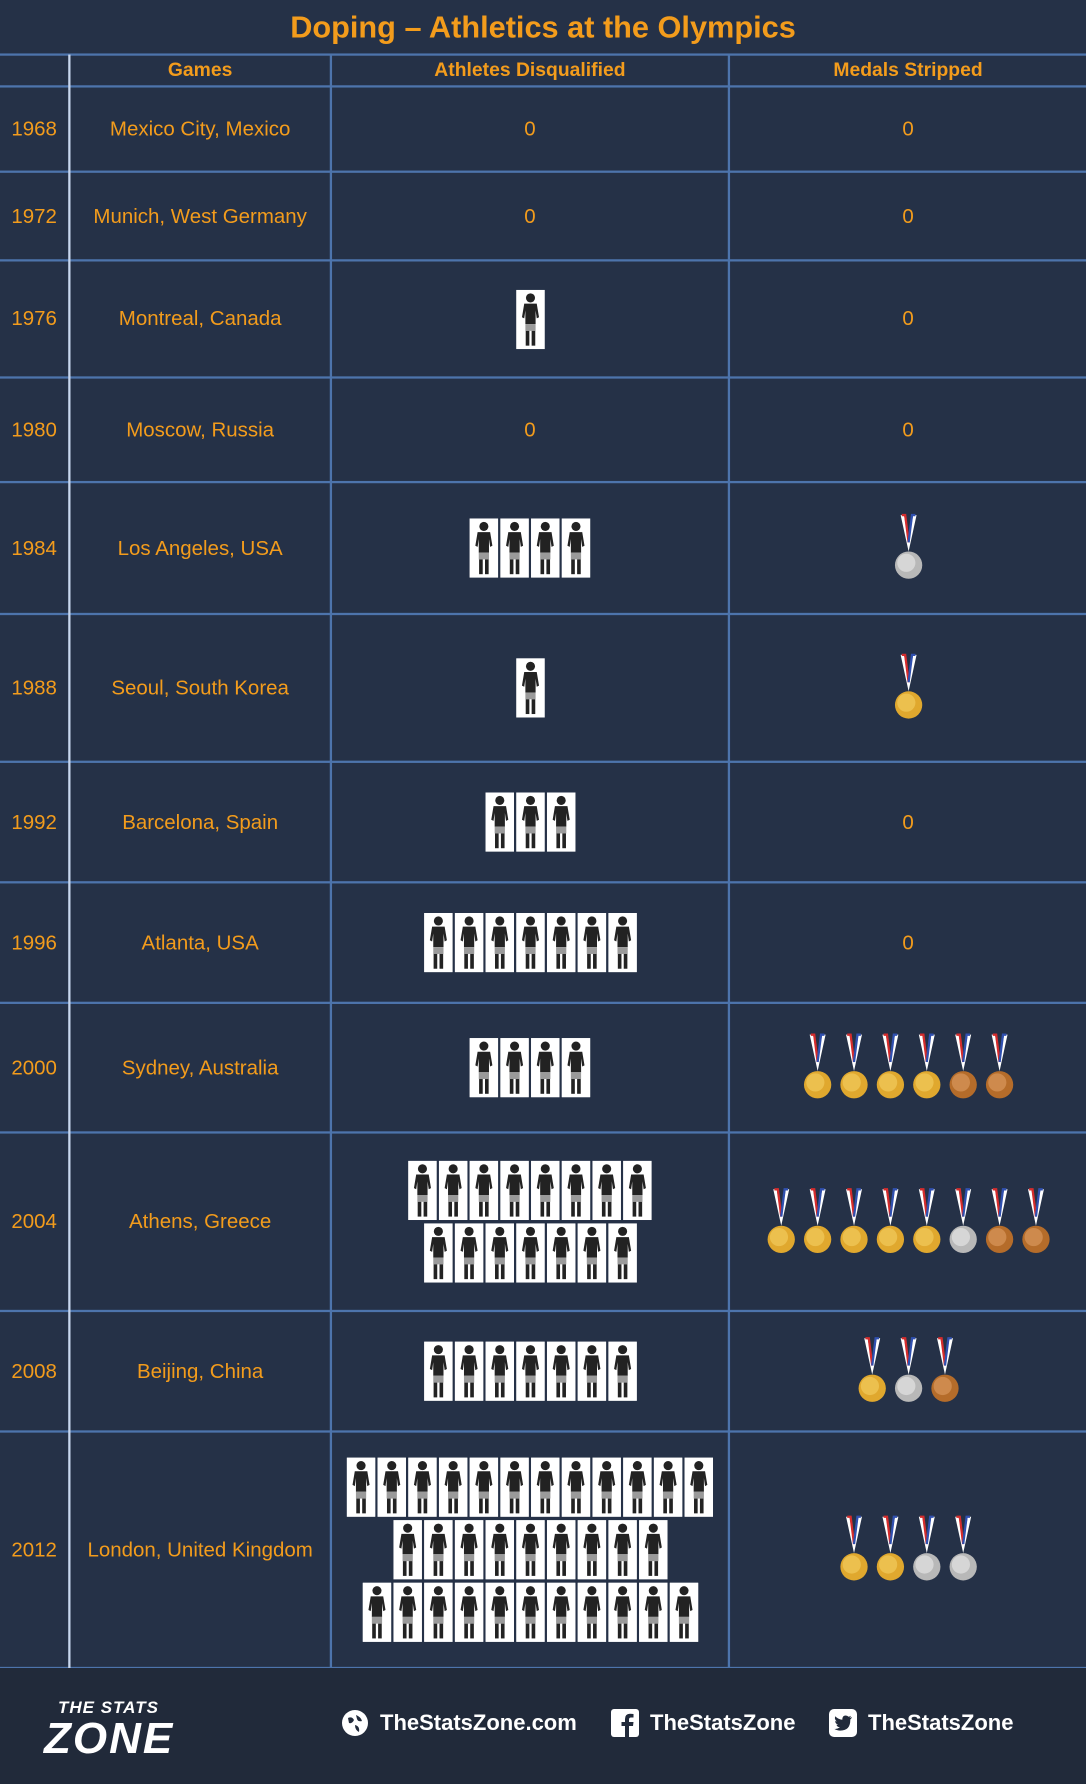  Describe the element at coordinates (34, 318) in the screenshot. I see `row-year: 1976` at that location.